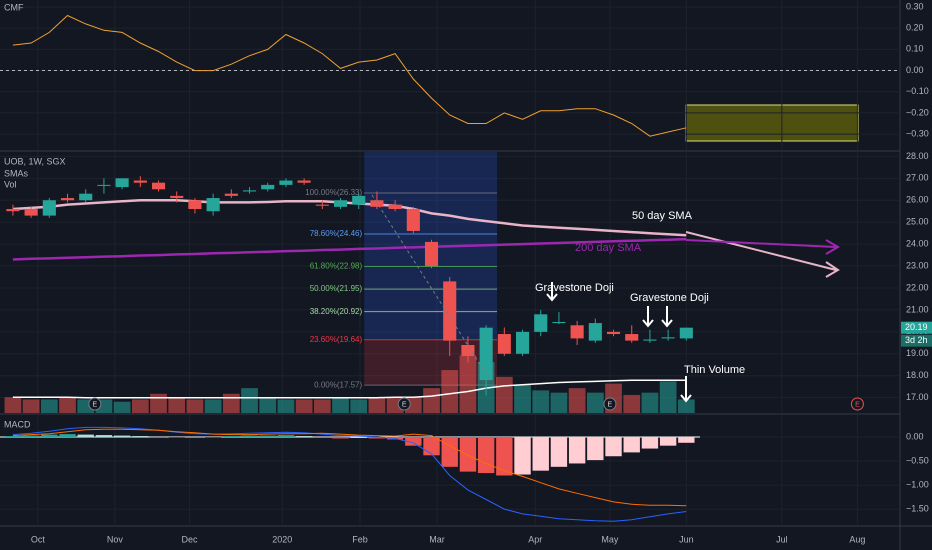 Image resolution: width=932 pixels, height=550 pixels. I want to click on fib-label: 0.00%(17.57), so click(338, 384).